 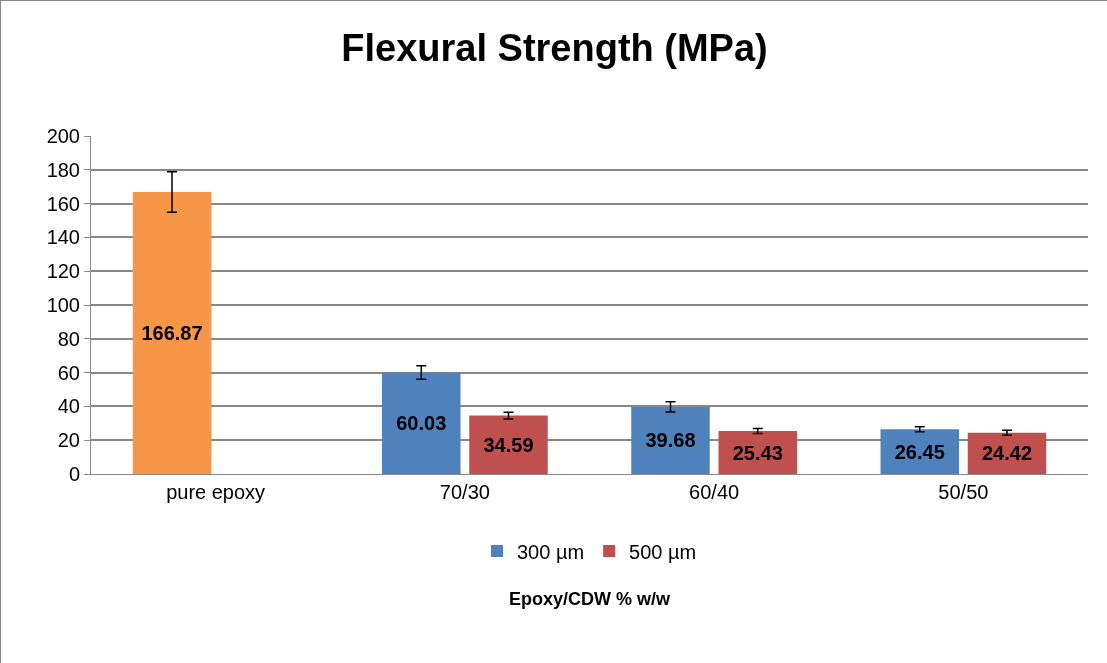 I want to click on data-label: 34.59, so click(x=508, y=444).